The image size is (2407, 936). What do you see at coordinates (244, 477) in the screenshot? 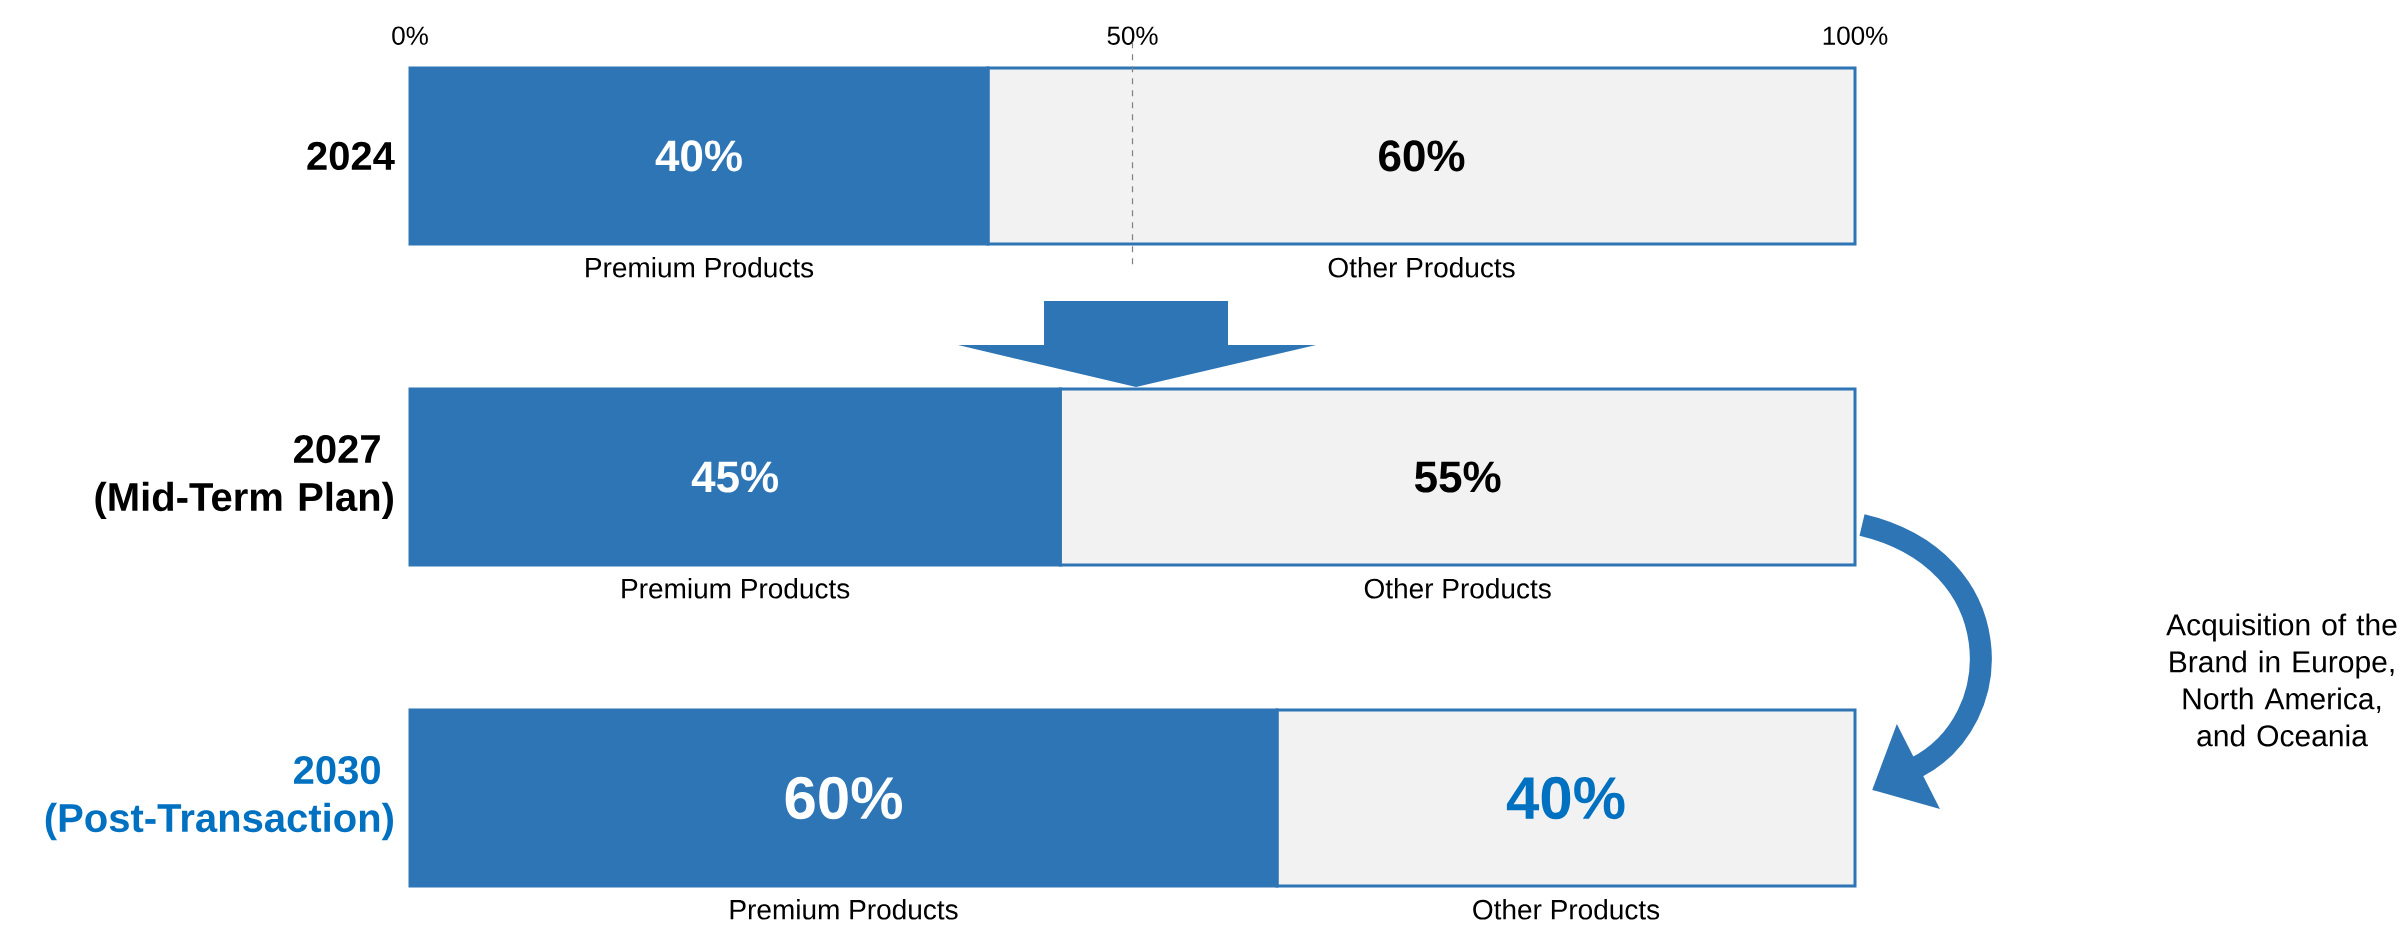
I see `y-tick-label: 2027 (Mid-Term Plan)` at bounding box center [244, 477].